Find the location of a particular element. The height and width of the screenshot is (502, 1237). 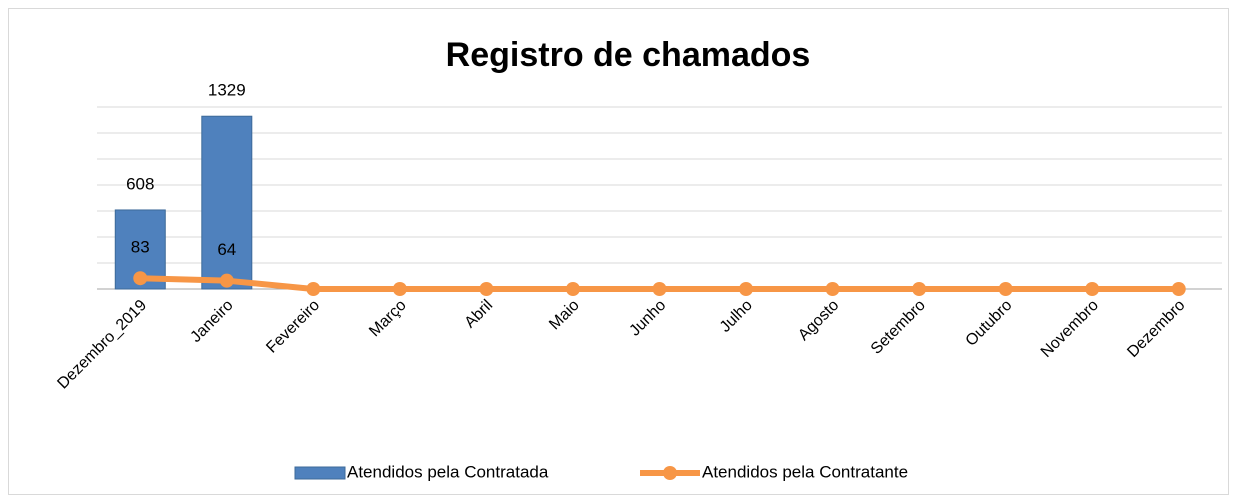

legend-label: Atendidos pela Contratante is located at coordinates (805, 471).